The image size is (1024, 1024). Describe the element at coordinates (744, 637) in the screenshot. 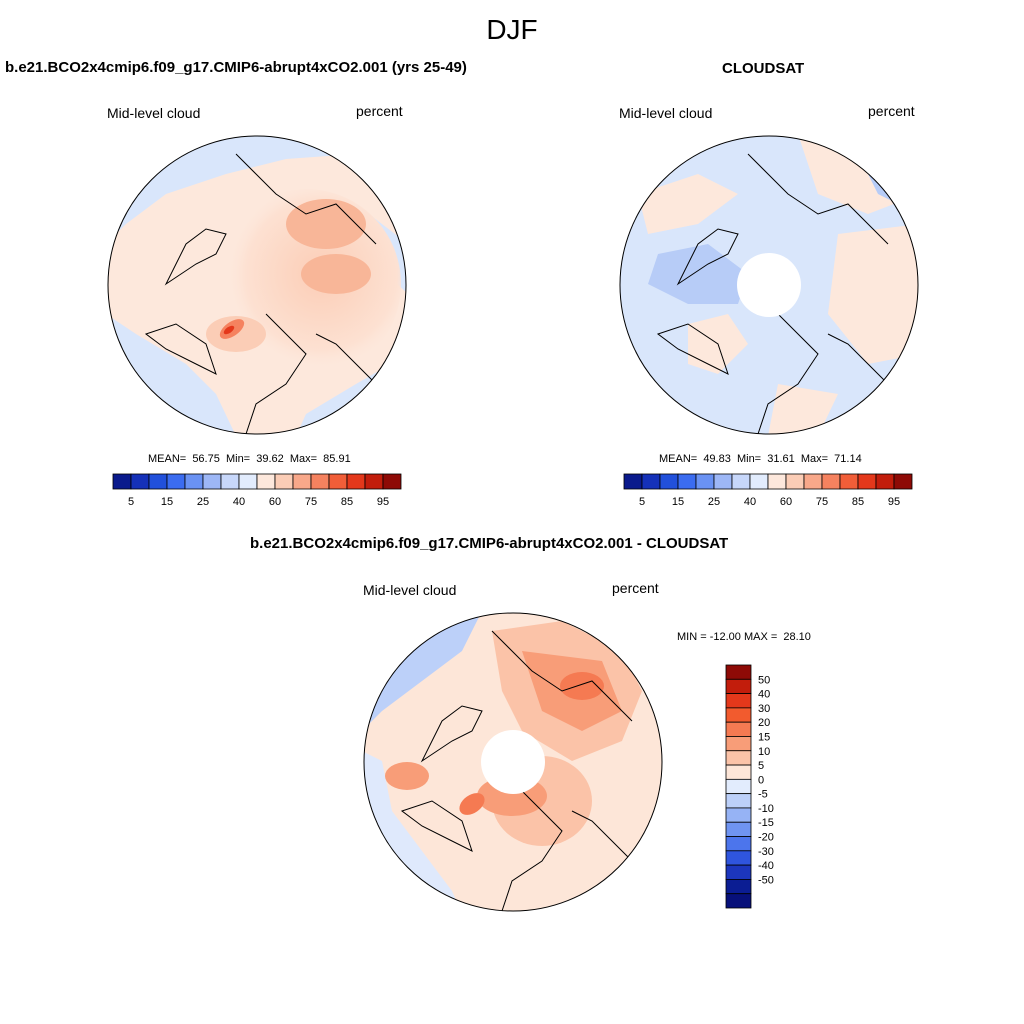

I see `stats-diff: MIN = -12.00 MAX = 28.10` at that location.